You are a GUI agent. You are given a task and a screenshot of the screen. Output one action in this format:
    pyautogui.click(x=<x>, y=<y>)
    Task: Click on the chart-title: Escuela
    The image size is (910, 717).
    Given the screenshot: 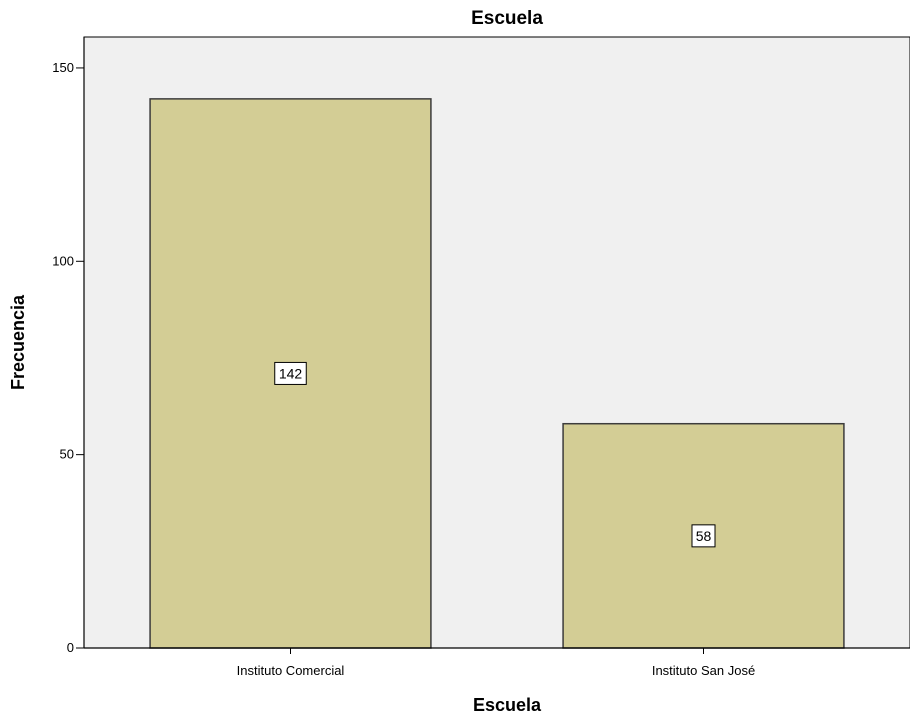 What is the action you would take?
    pyautogui.click(x=507, y=18)
    